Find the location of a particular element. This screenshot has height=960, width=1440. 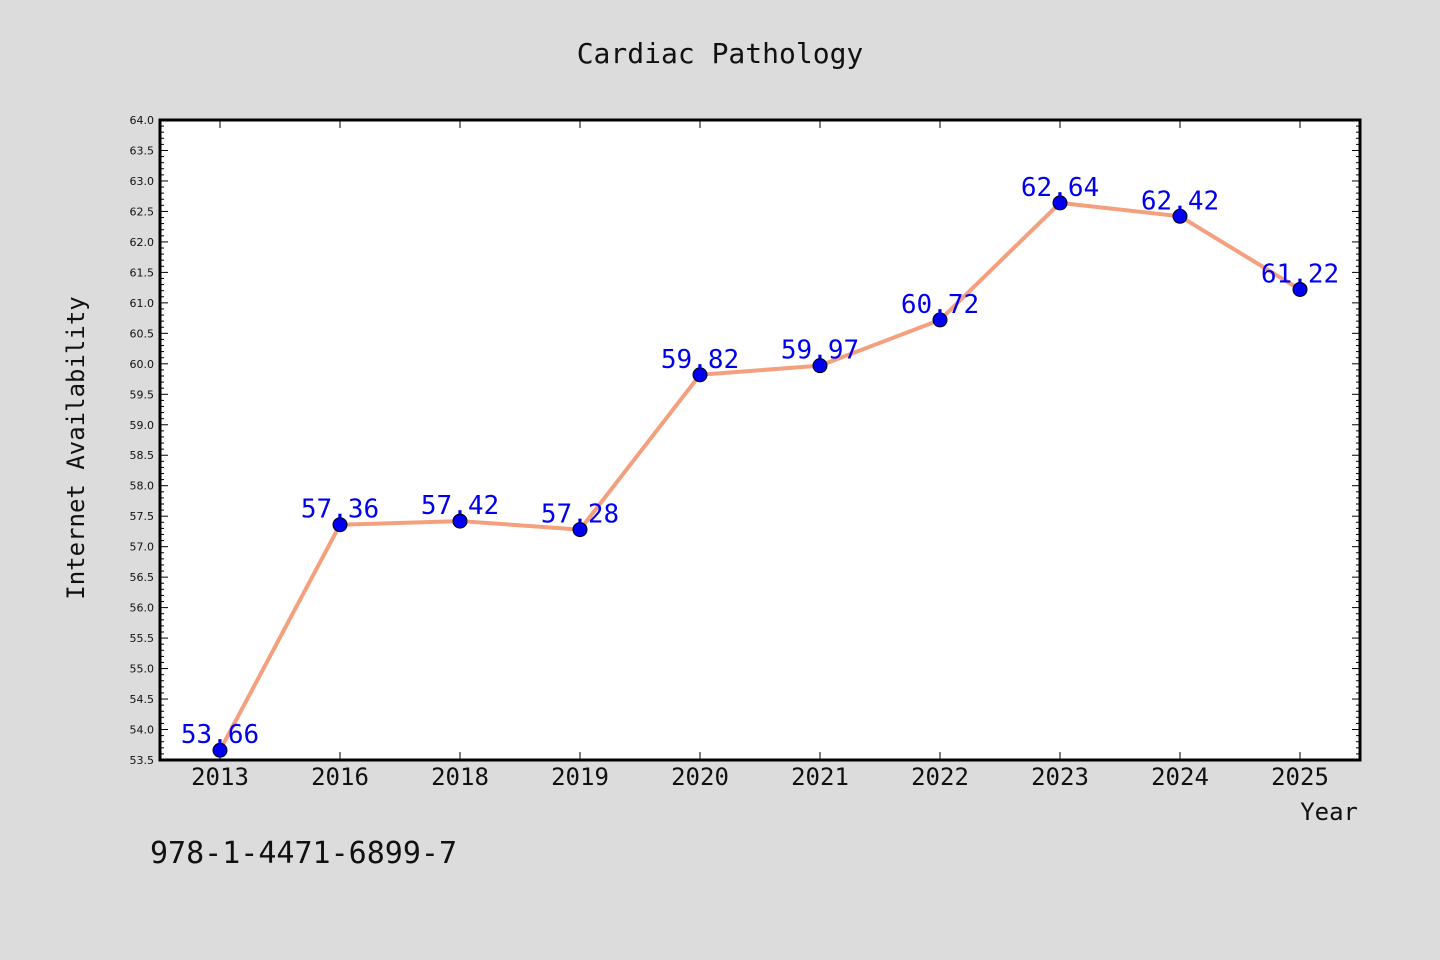

y-tick-label: 54.0 is located at coordinates (142, 730).